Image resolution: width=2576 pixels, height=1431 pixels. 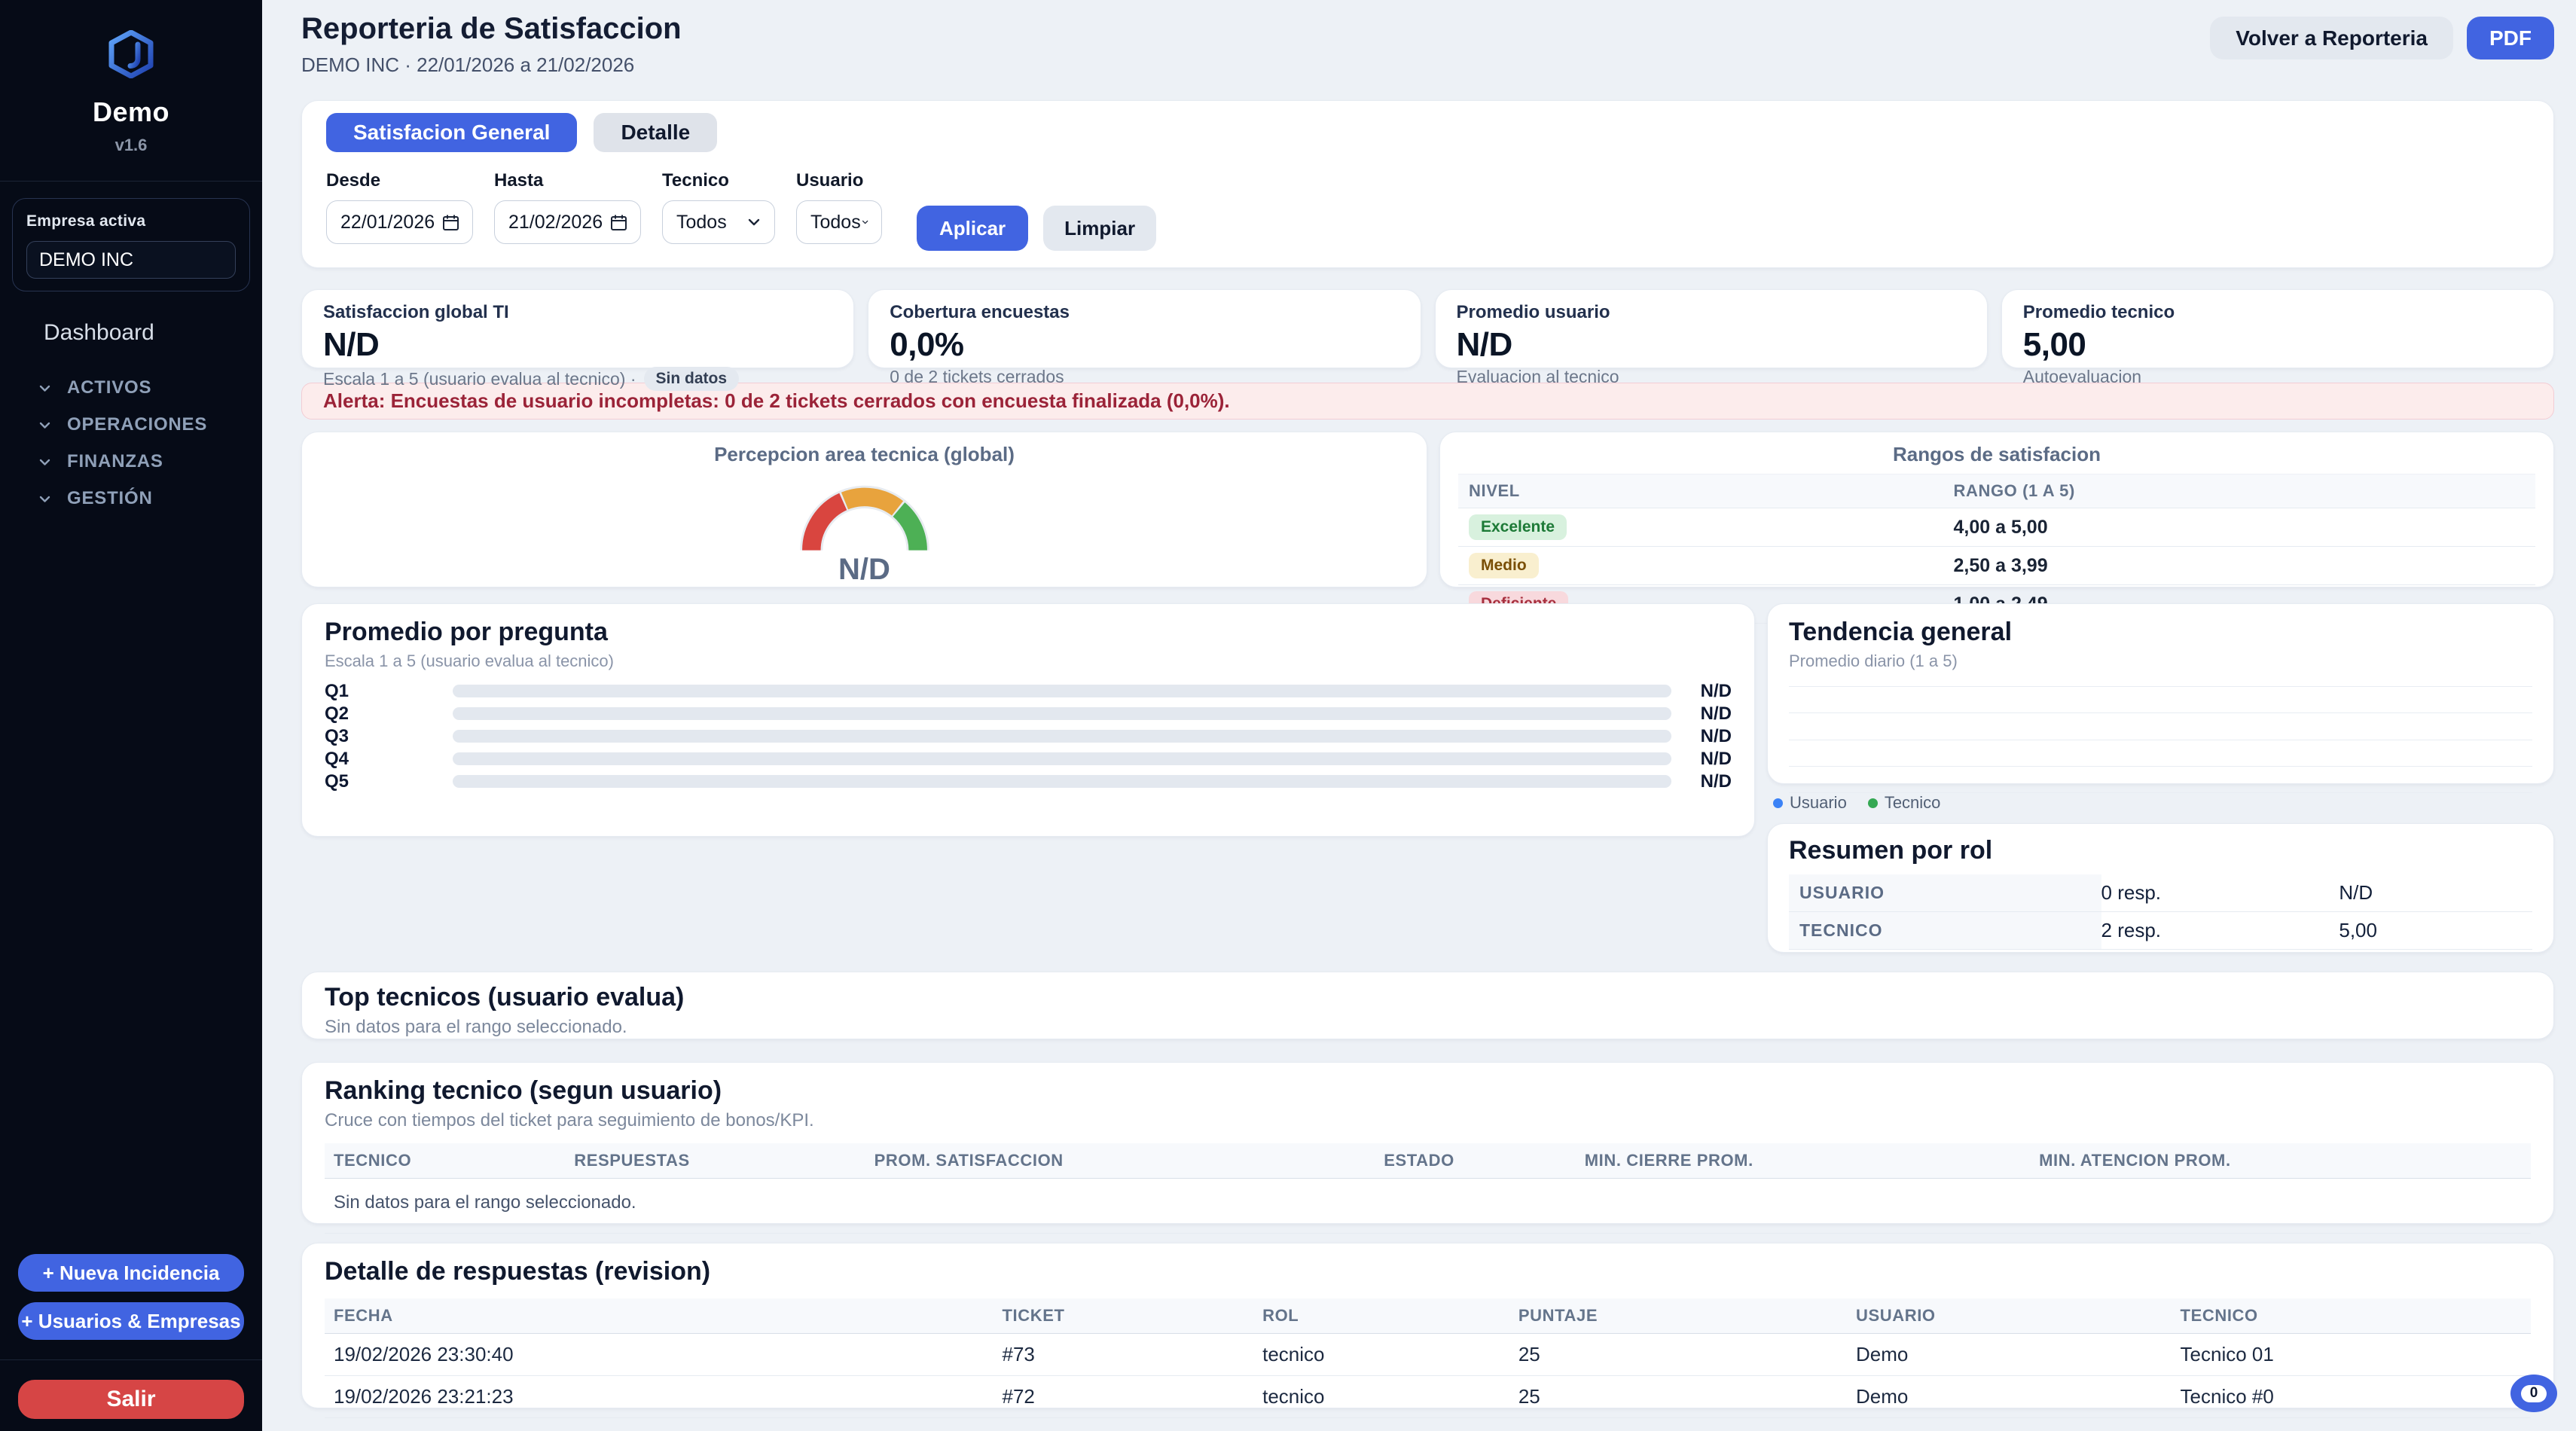 What do you see at coordinates (1381, 1396) in the screenshot?
I see `cell-rol: tecnico` at bounding box center [1381, 1396].